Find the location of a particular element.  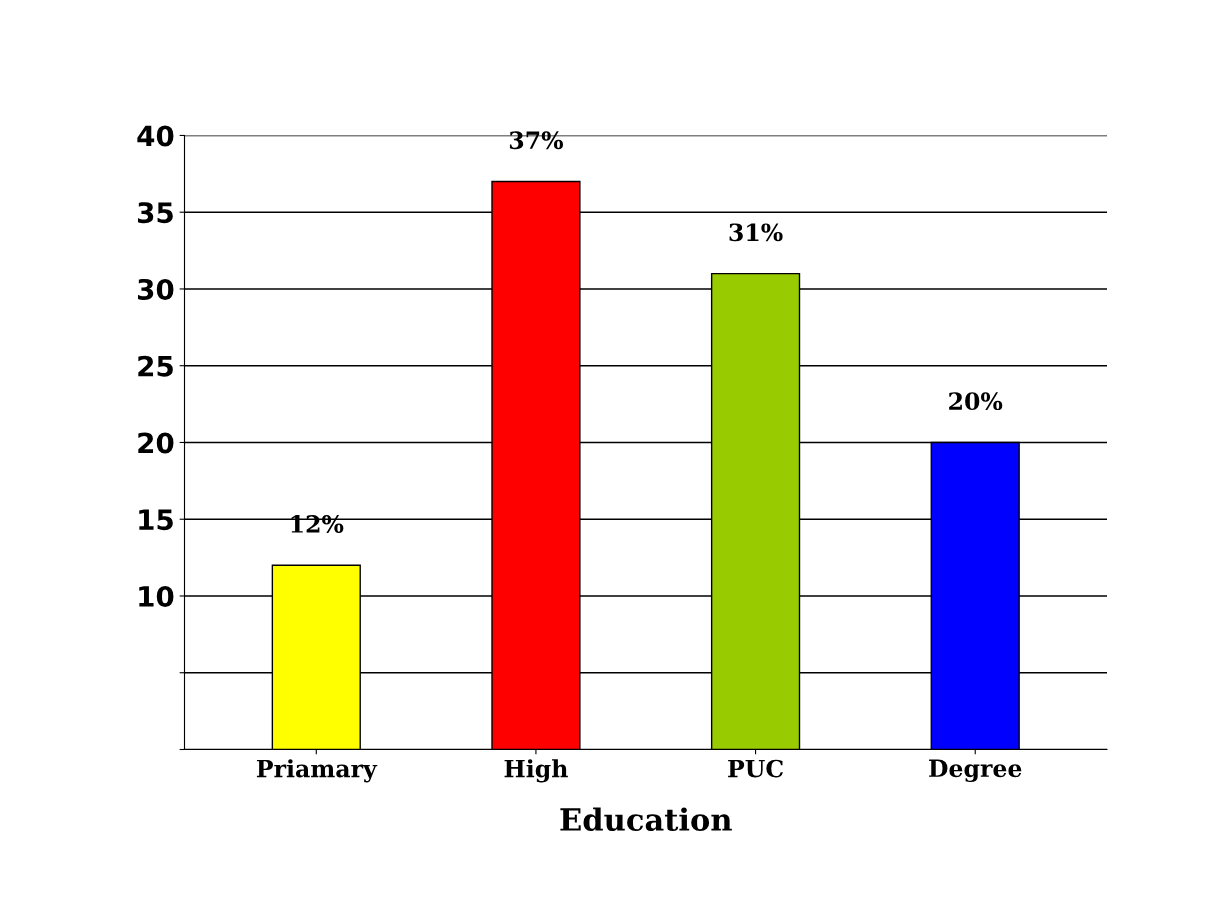

data-label: 20% is located at coordinates (976, 401).